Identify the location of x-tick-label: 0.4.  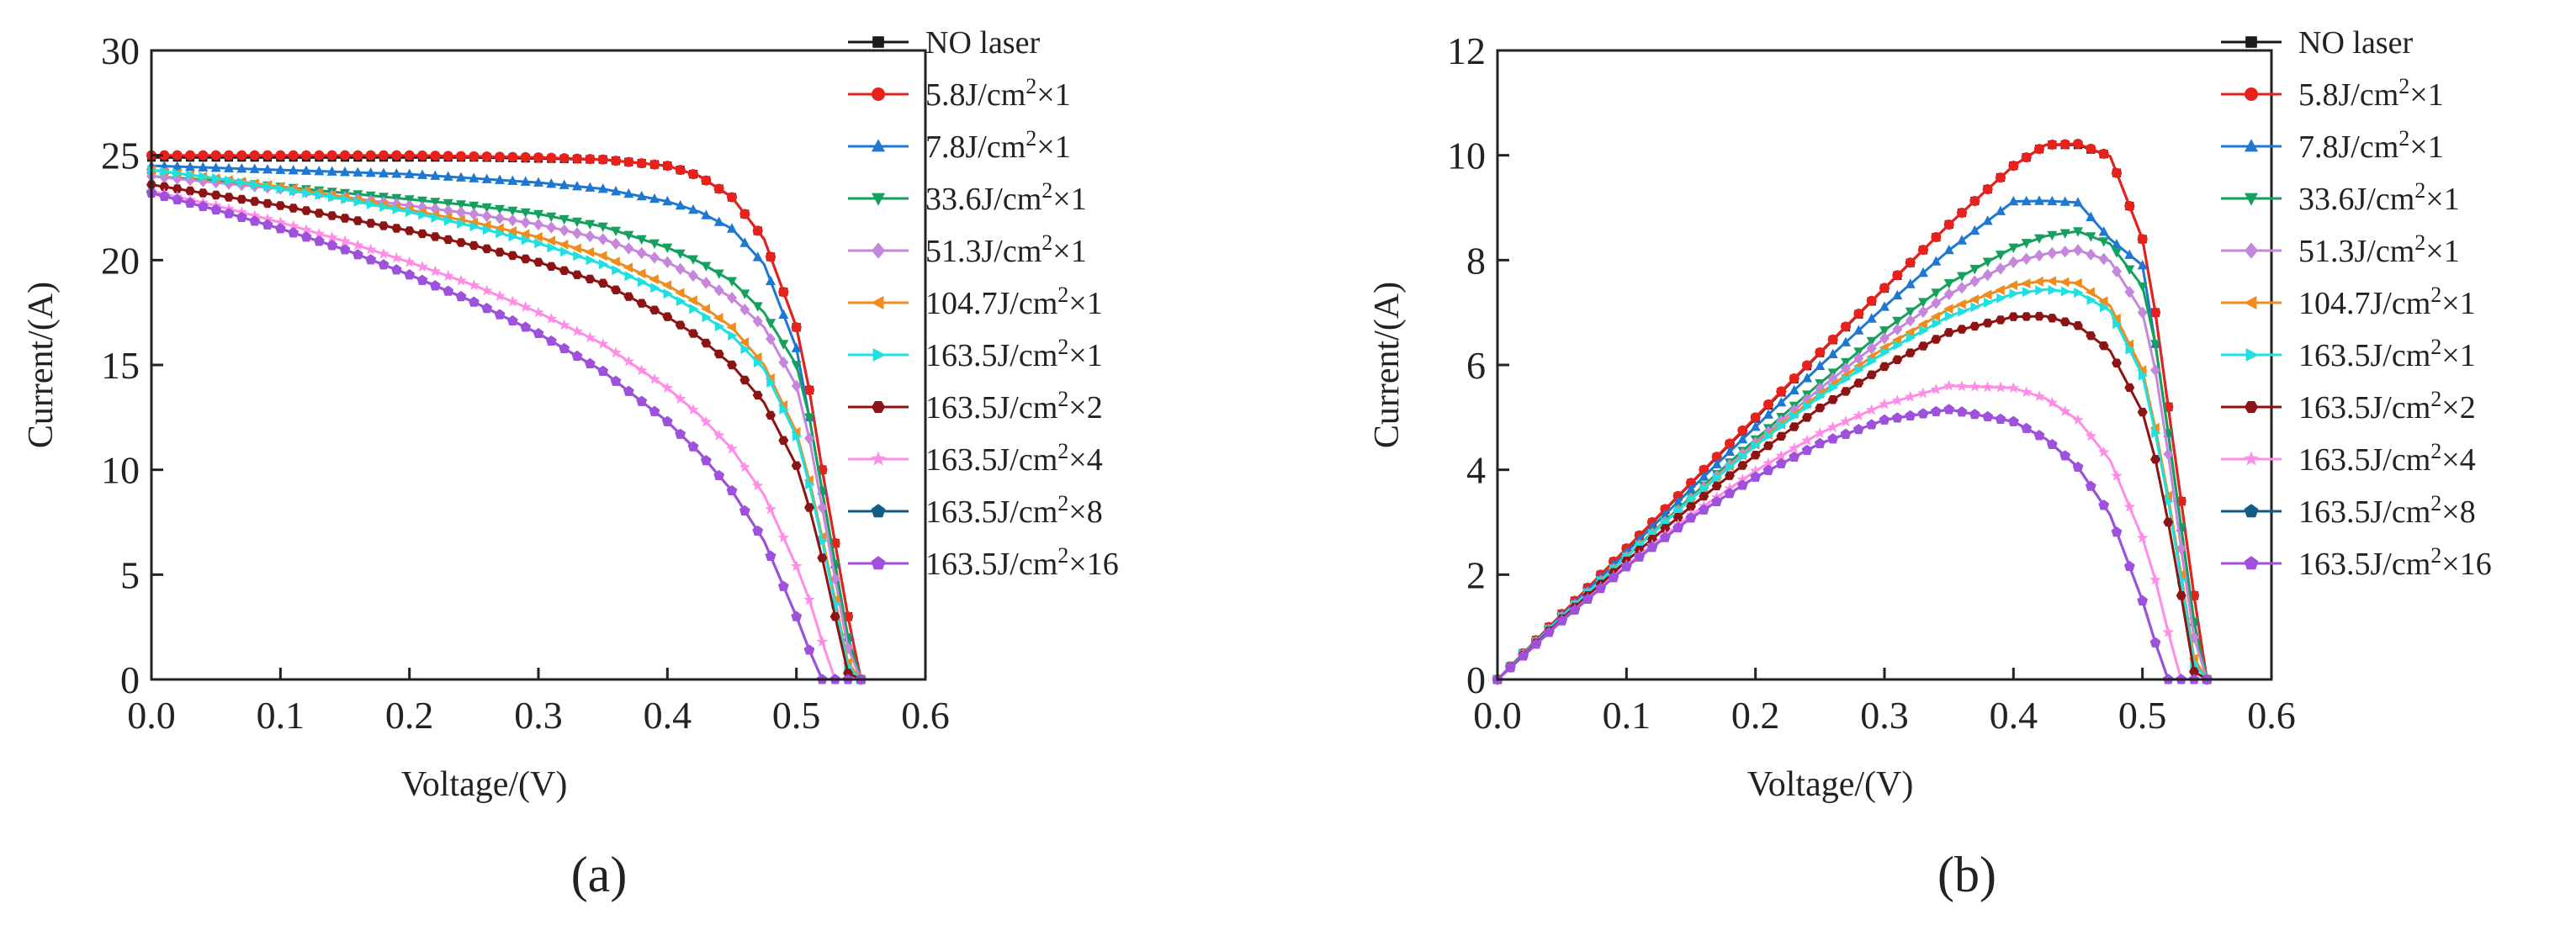
(668, 715).